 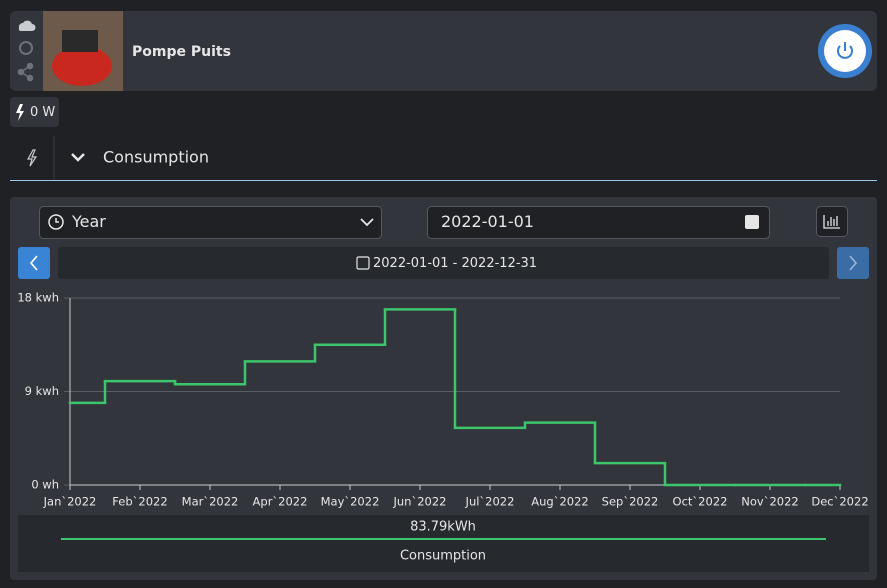 I want to click on total-value: 83.79kWh, so click(x=443, y=527).